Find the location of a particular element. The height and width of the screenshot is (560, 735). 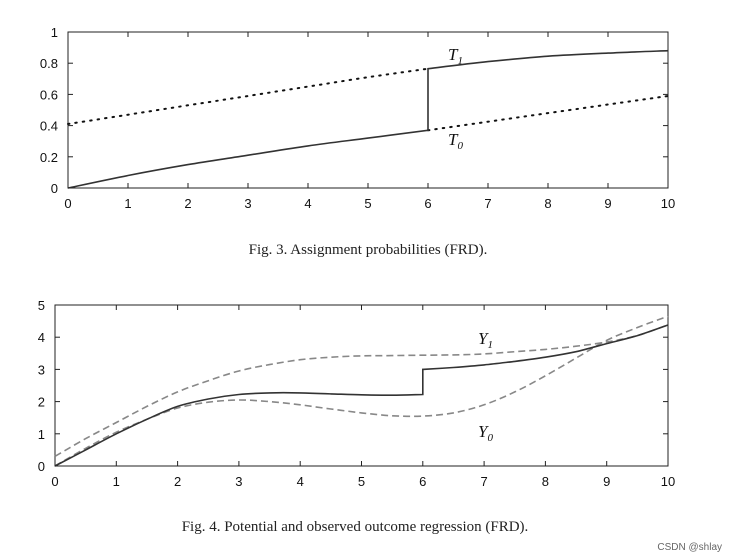

y-tick-label: 3 is located at coordinates (41, 369).